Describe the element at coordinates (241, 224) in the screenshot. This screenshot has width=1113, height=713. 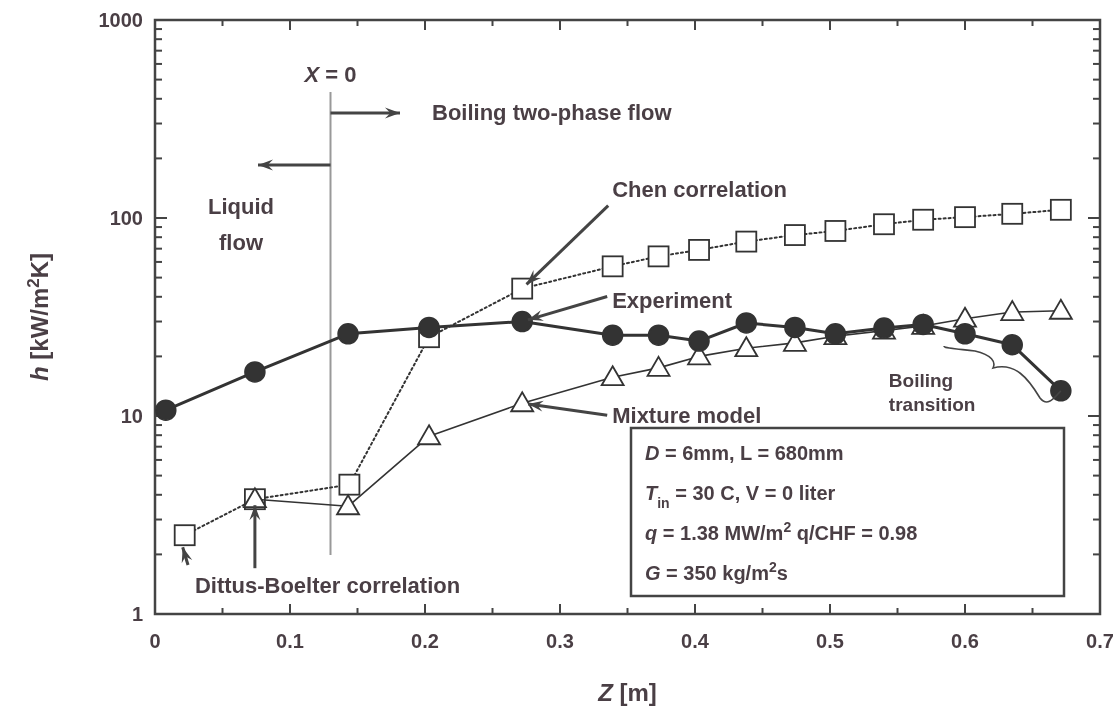
I see `annotation: Liquid flow` at that location.